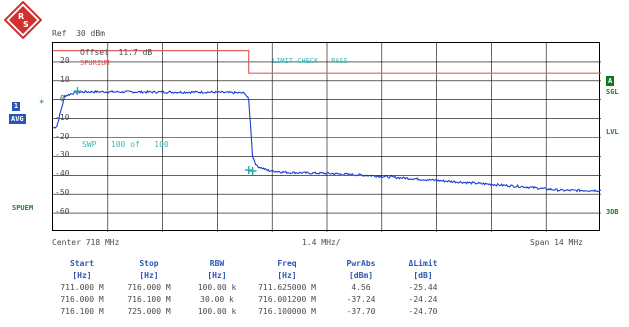  What do you see at coordinates (251, 263) in the screenshot?
I see `table-header-row: Start Stop RBW Freq PwrAbs ΔLimit` at bounding box center [251, 263].